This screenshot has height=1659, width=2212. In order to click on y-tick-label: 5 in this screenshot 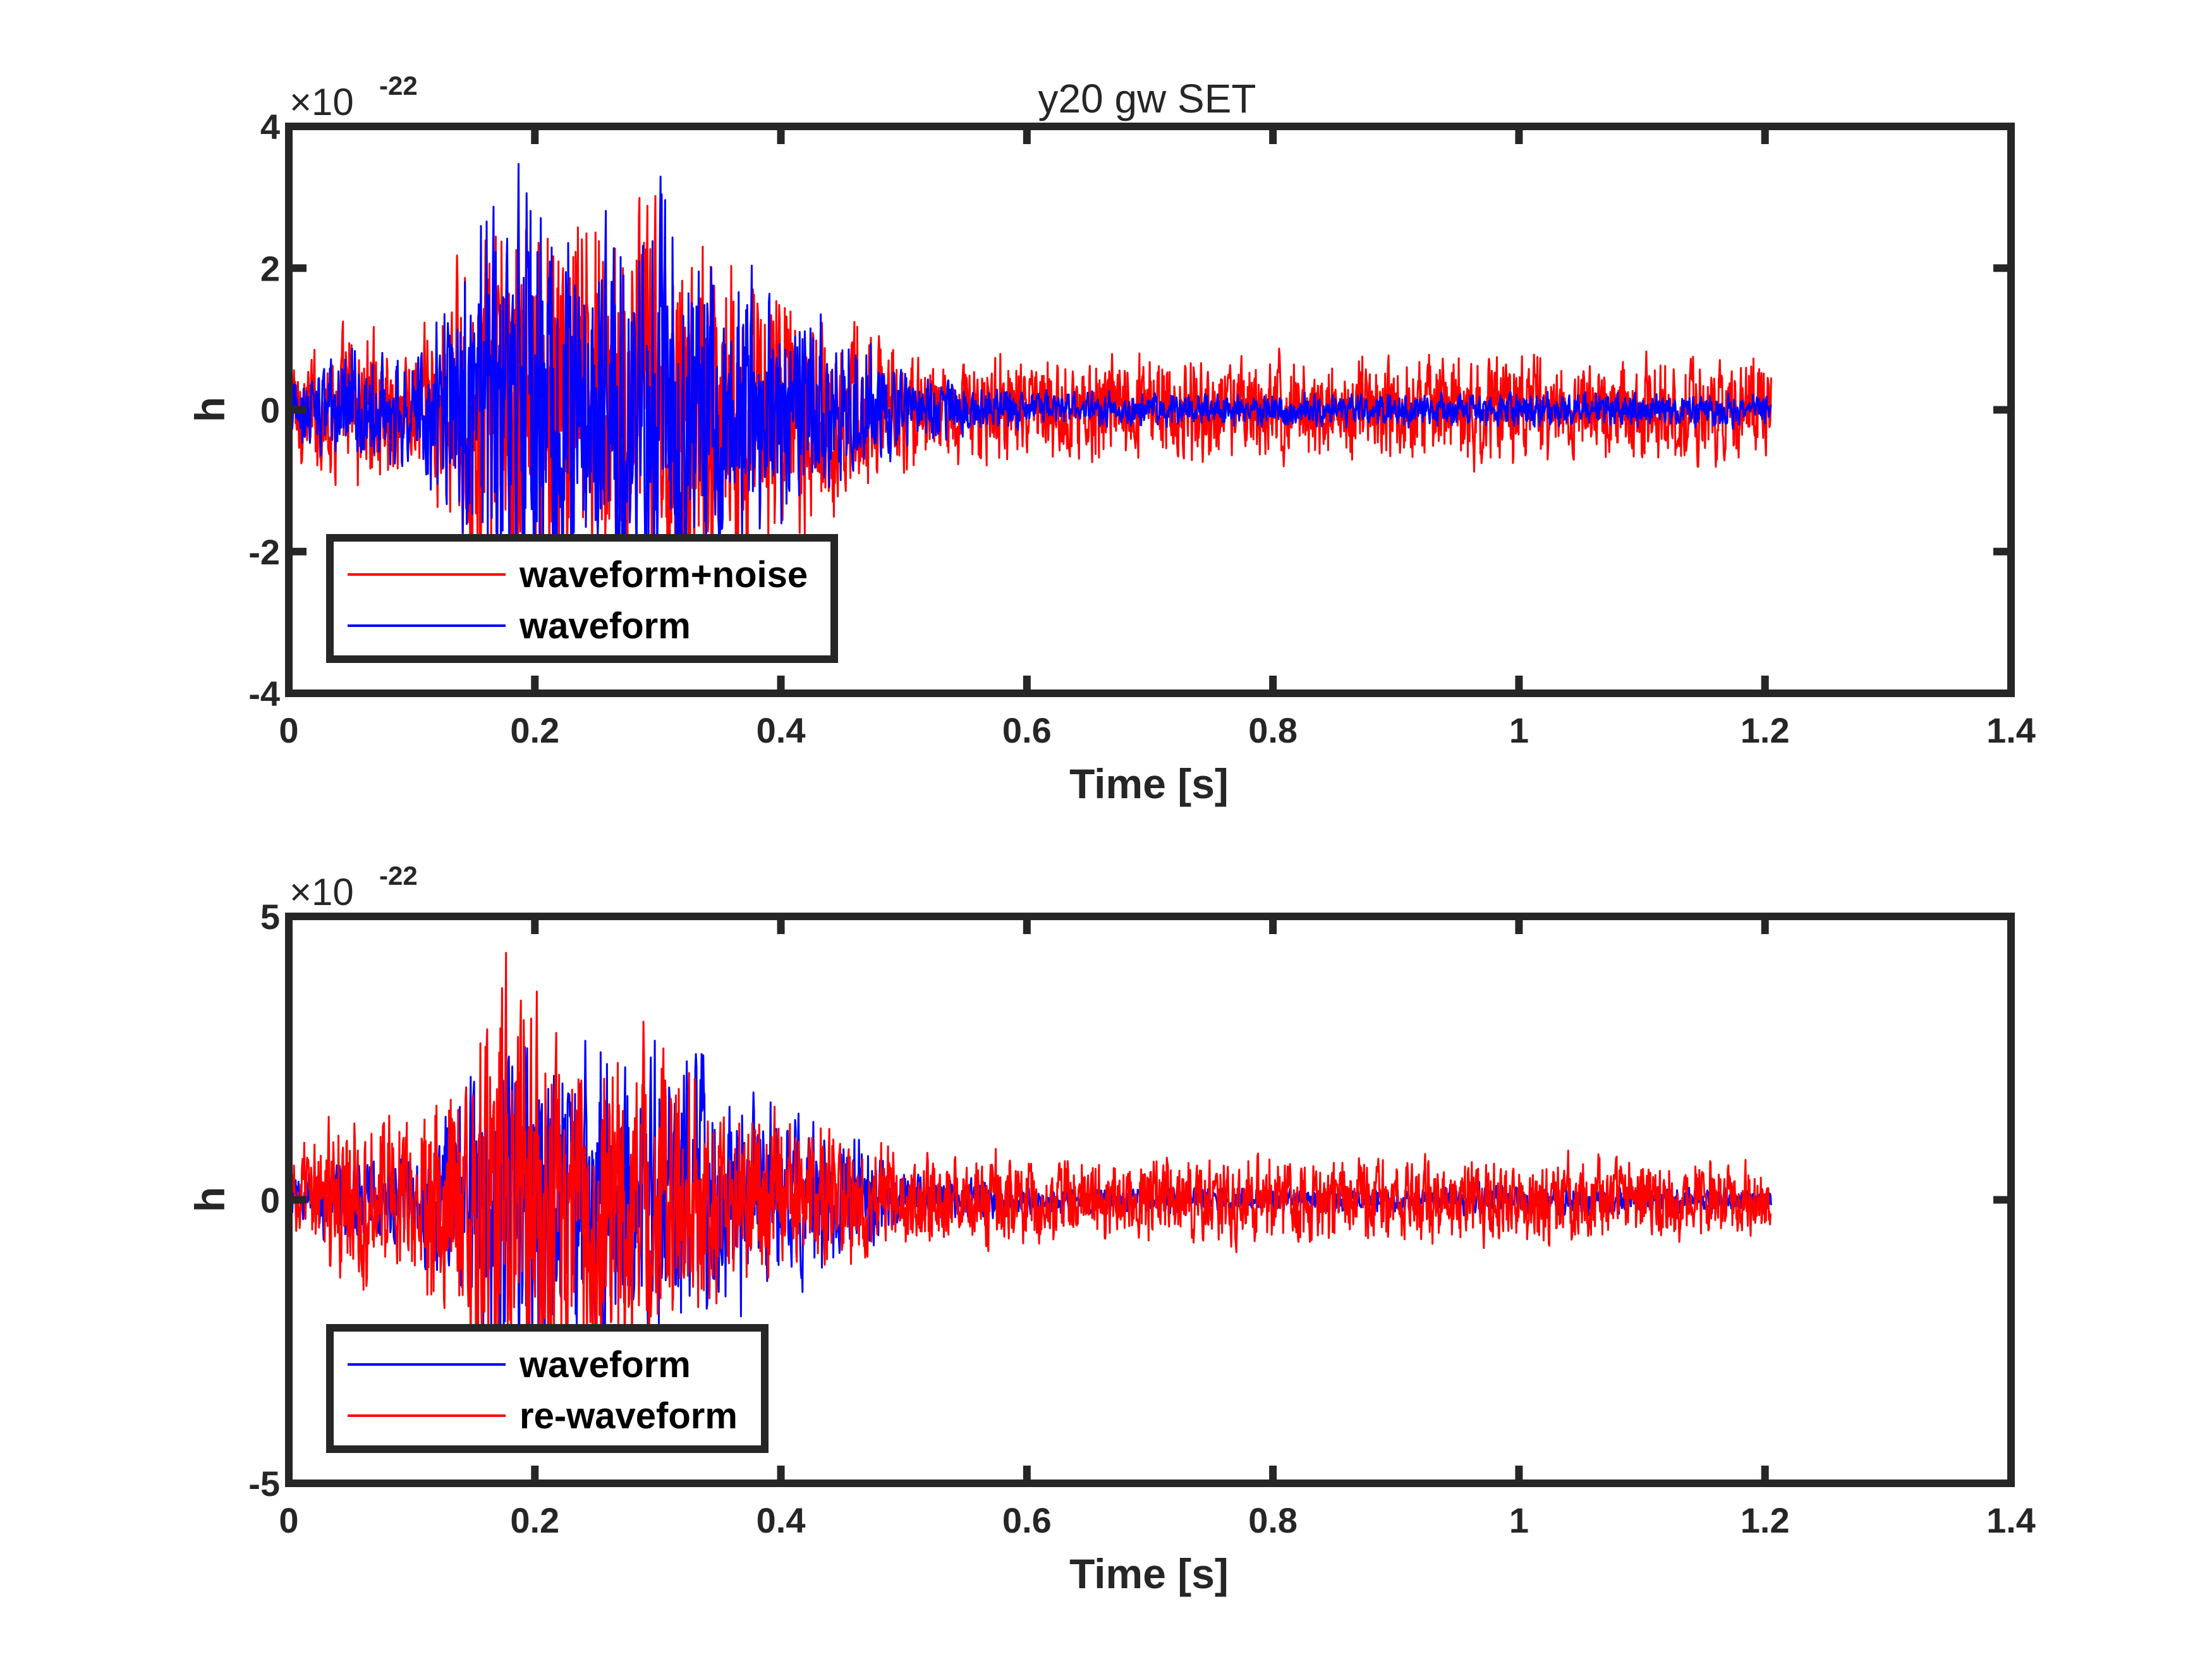, I will do `click(270, 917)`.